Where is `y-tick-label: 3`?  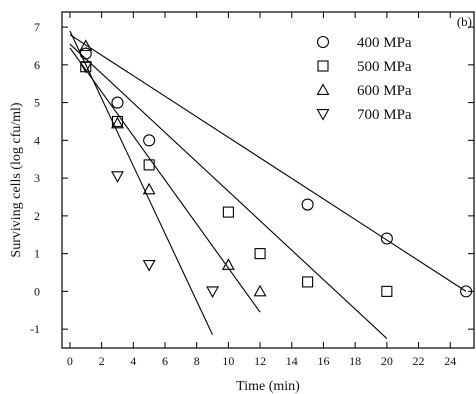
y-tick-label: 3 is located at coordinates (37, 178).